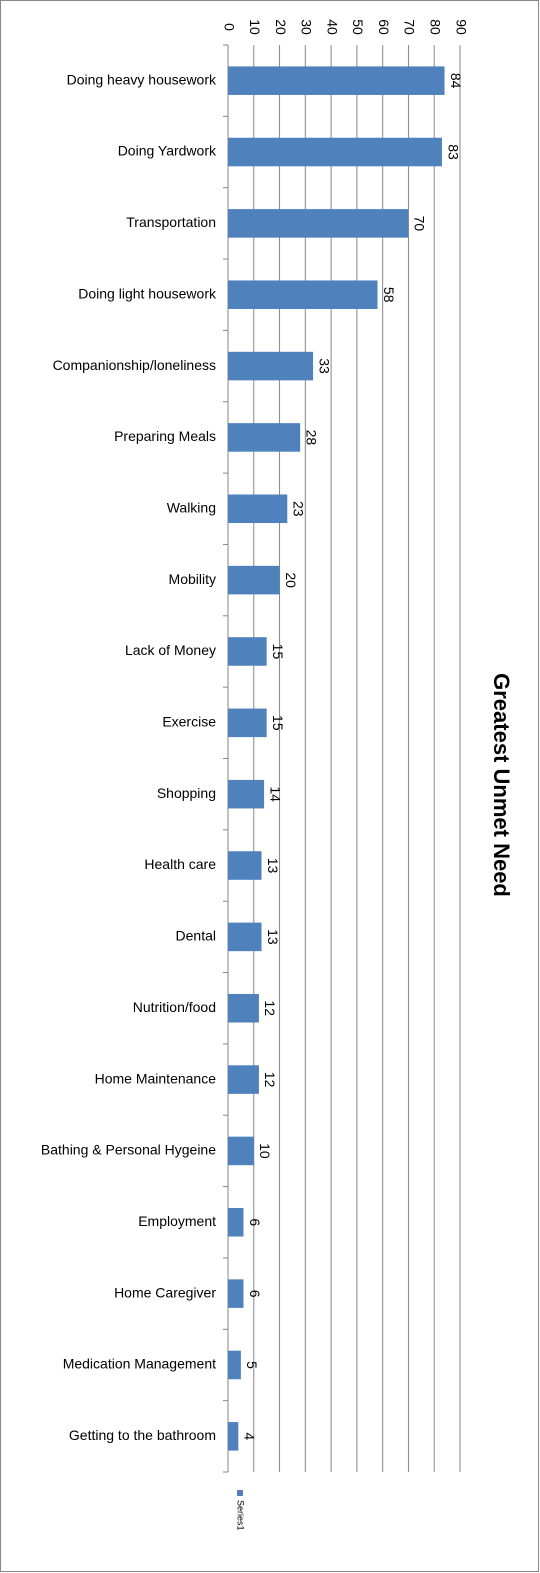  What do you see at coordinates (177, 1221) in the screenshot?
I see `y-tick-label: Employment` at bounding box center [177, 1221].